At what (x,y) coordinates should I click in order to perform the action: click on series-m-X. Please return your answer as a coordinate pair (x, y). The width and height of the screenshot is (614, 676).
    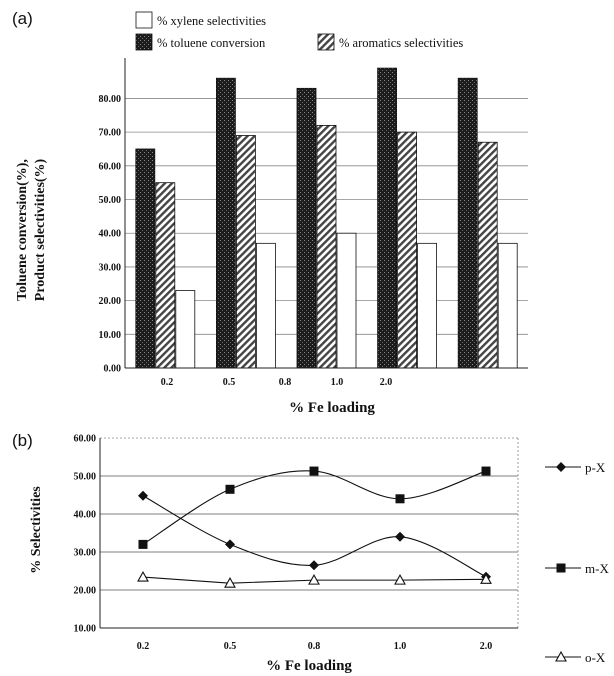
    Looking at the image, I should click on (314, 507).